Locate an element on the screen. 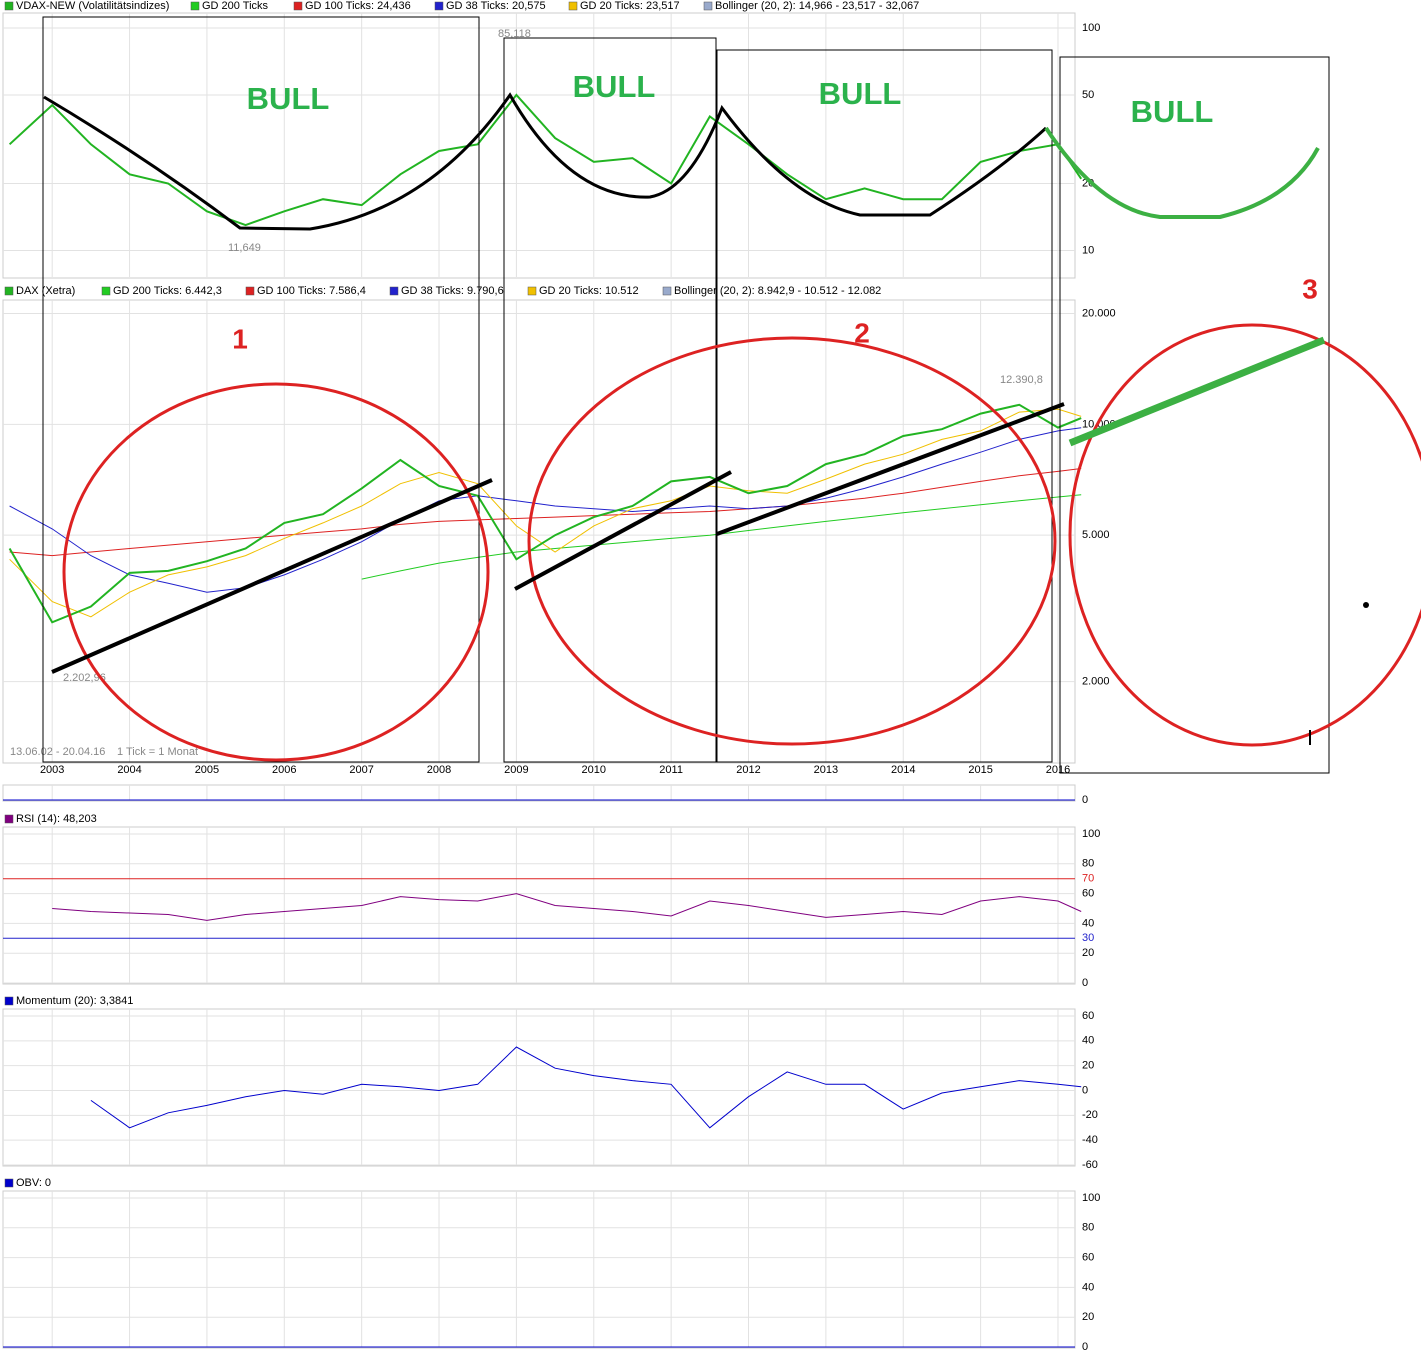 This screenshot has height=1358, width=1421. annotation: 11,649 is located at coordinates (244, 248).